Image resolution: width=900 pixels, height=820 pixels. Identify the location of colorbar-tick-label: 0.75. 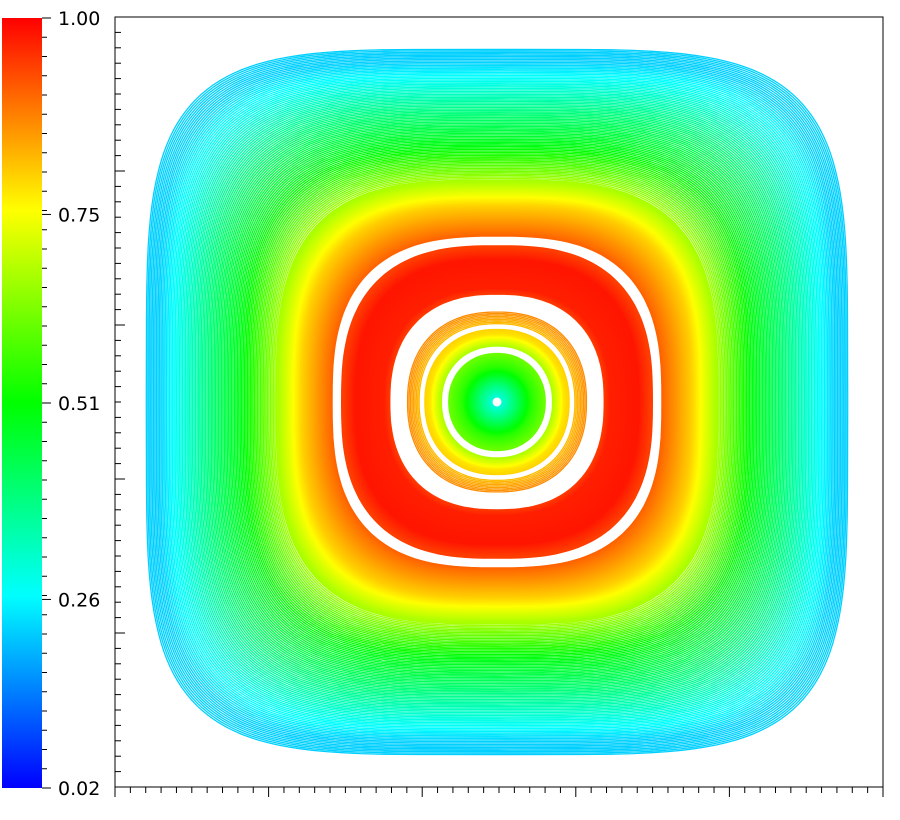
(79, 215).